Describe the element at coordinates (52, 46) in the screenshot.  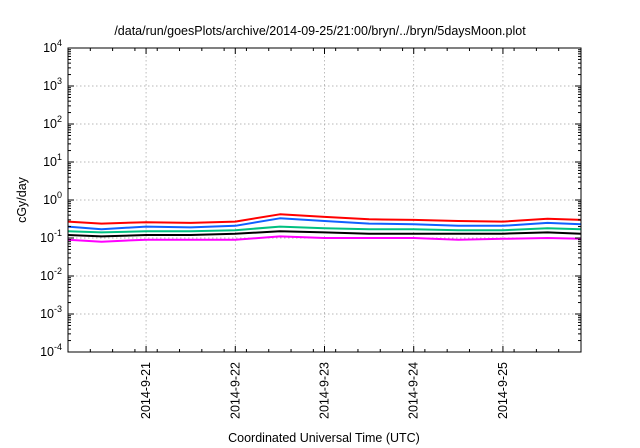
I see `y-tick-label: 10⁴` at that location.